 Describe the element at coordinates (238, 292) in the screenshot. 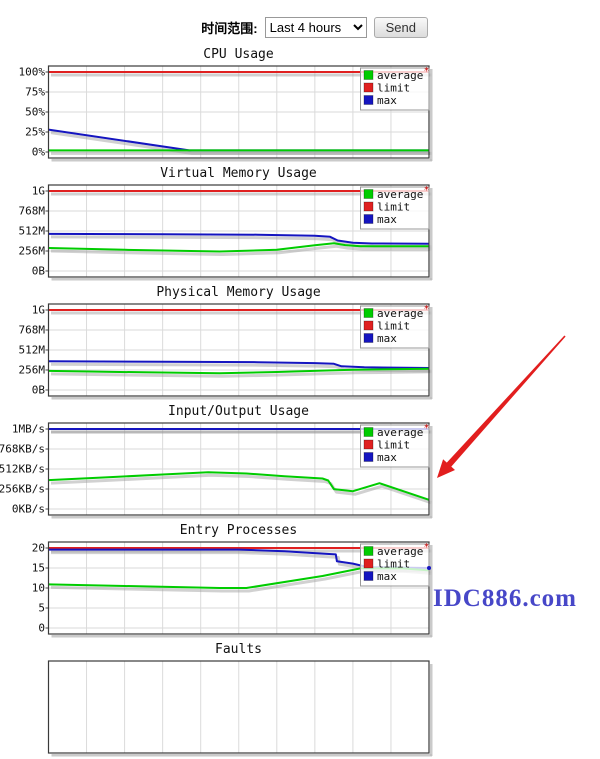

I see `chart-title: Physical Memory Usage` at that location.